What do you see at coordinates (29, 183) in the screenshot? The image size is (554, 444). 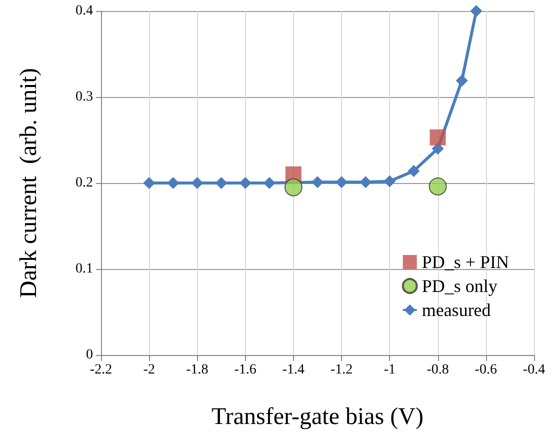 I see `y-axis-title: Dark current (arb. unit)` at bounding box center [29, 183].